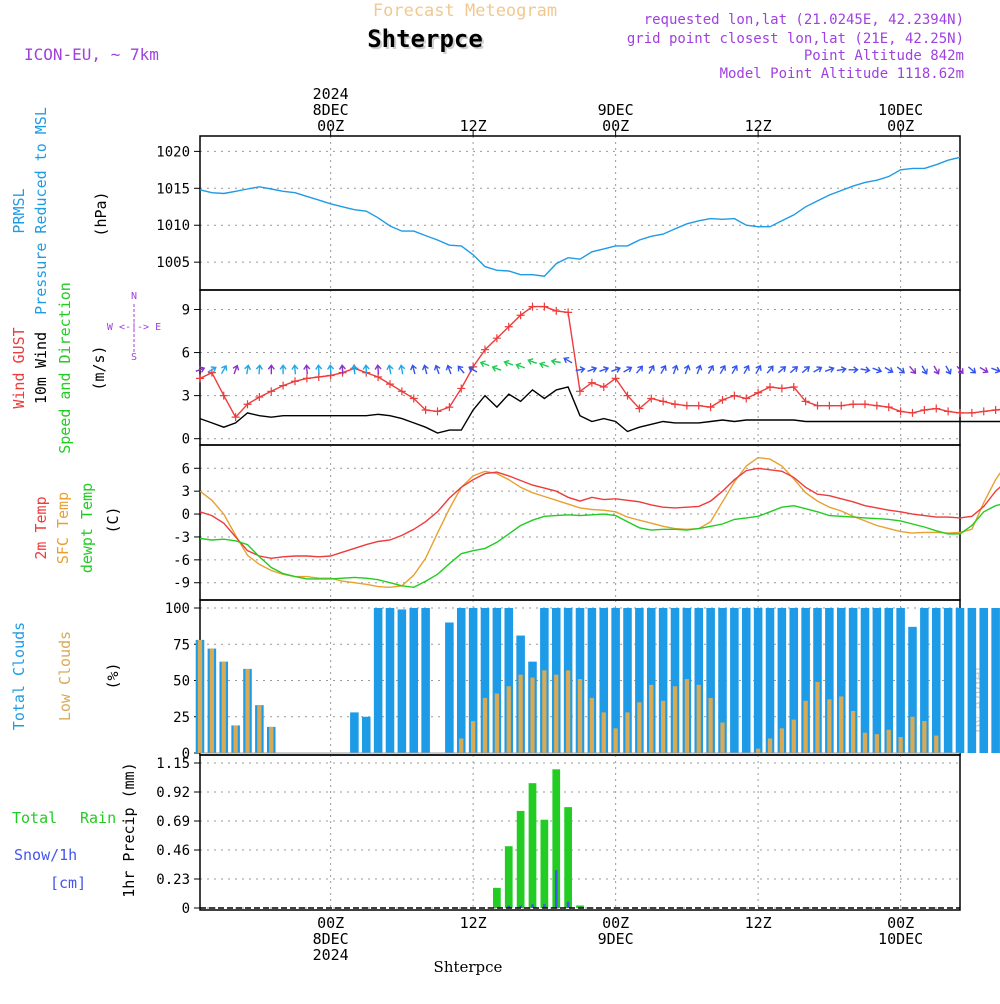  Describe the element at coordinates (87, 528) in the screenshot. I see `temp-label-dewpt: dewpt Temp` at that location.